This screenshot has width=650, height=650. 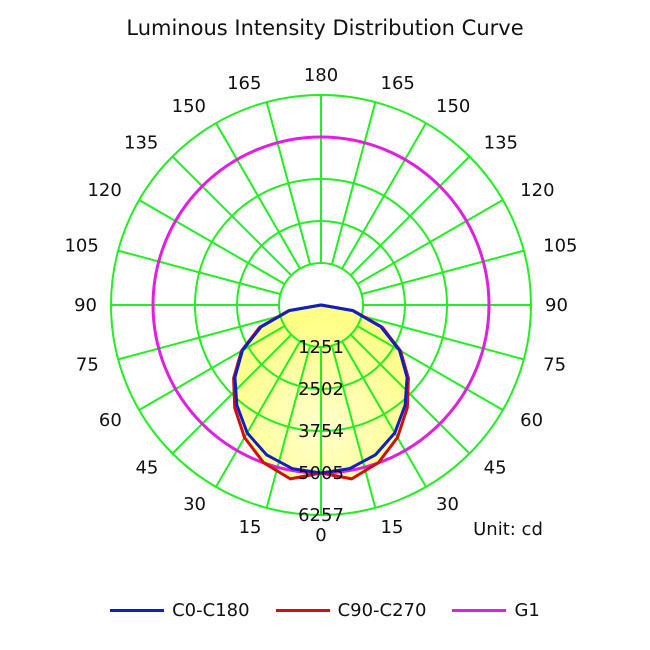 I want to click on legend-item-c90: C90-C270, so click(x=351, y=610).